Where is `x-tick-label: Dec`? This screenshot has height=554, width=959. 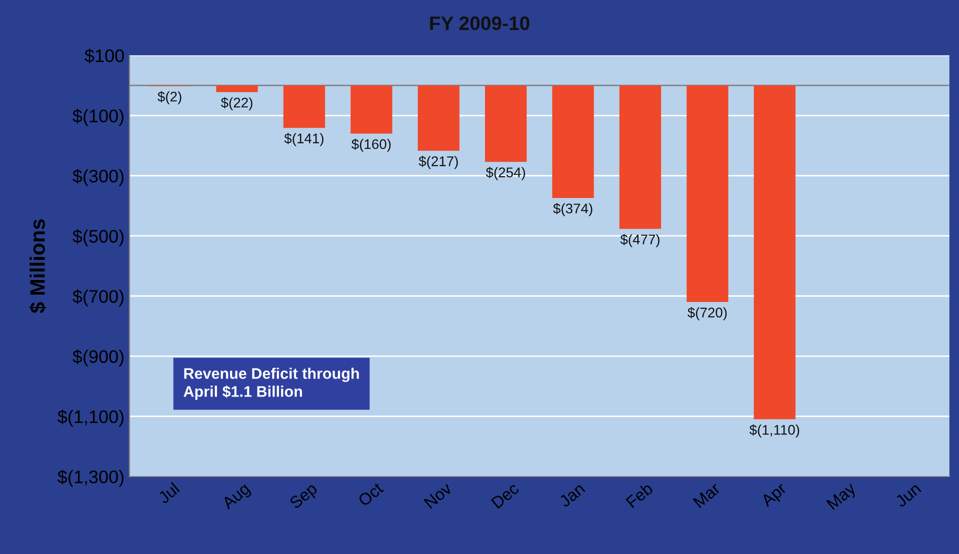
x-tick-label: Dec is located at coordinates (505, 495).